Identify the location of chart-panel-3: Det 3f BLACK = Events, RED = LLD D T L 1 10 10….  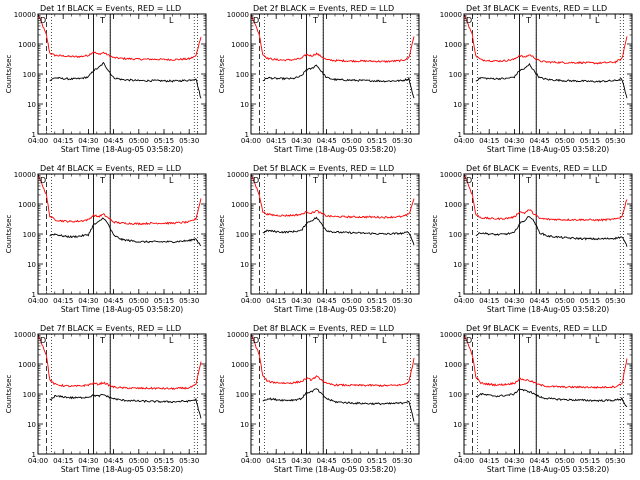
(532, 79).